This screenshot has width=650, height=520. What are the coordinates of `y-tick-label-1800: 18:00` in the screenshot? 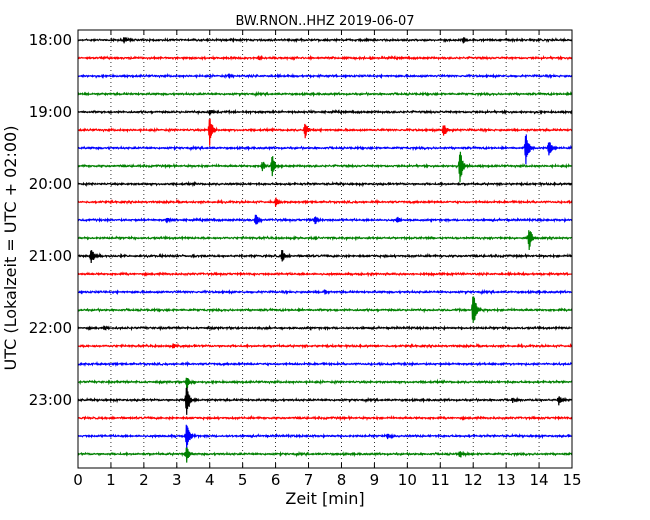 It's located at (50, 40).